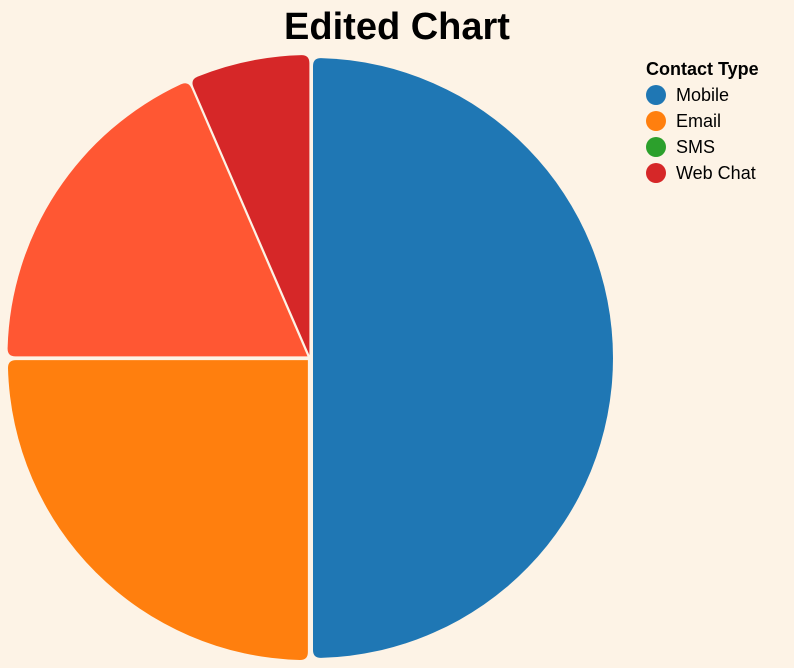  Describe the element at coordinates (716, 172) in the screenshot. I see `legend-label-web-chat: Web Chat` at that location.